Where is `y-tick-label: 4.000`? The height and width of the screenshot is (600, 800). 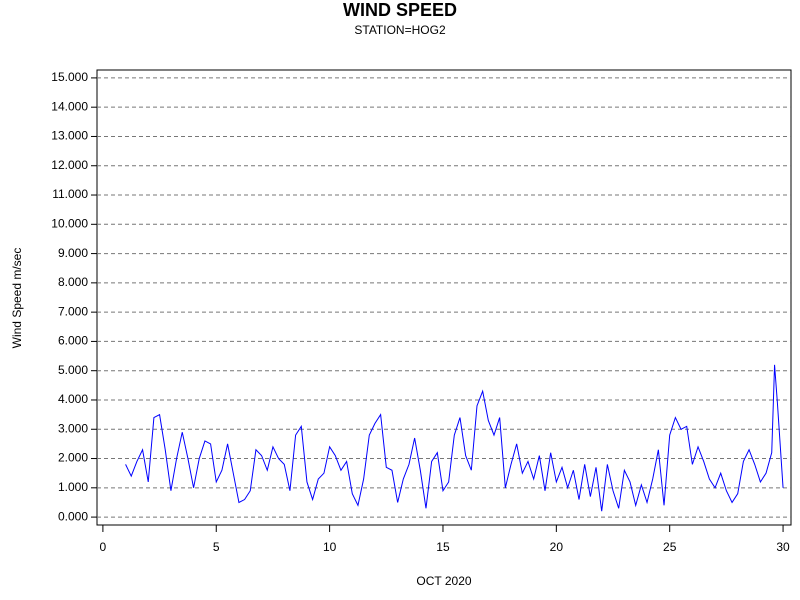 y-tick-label: 4.000 is located at coordinates (73, 399).